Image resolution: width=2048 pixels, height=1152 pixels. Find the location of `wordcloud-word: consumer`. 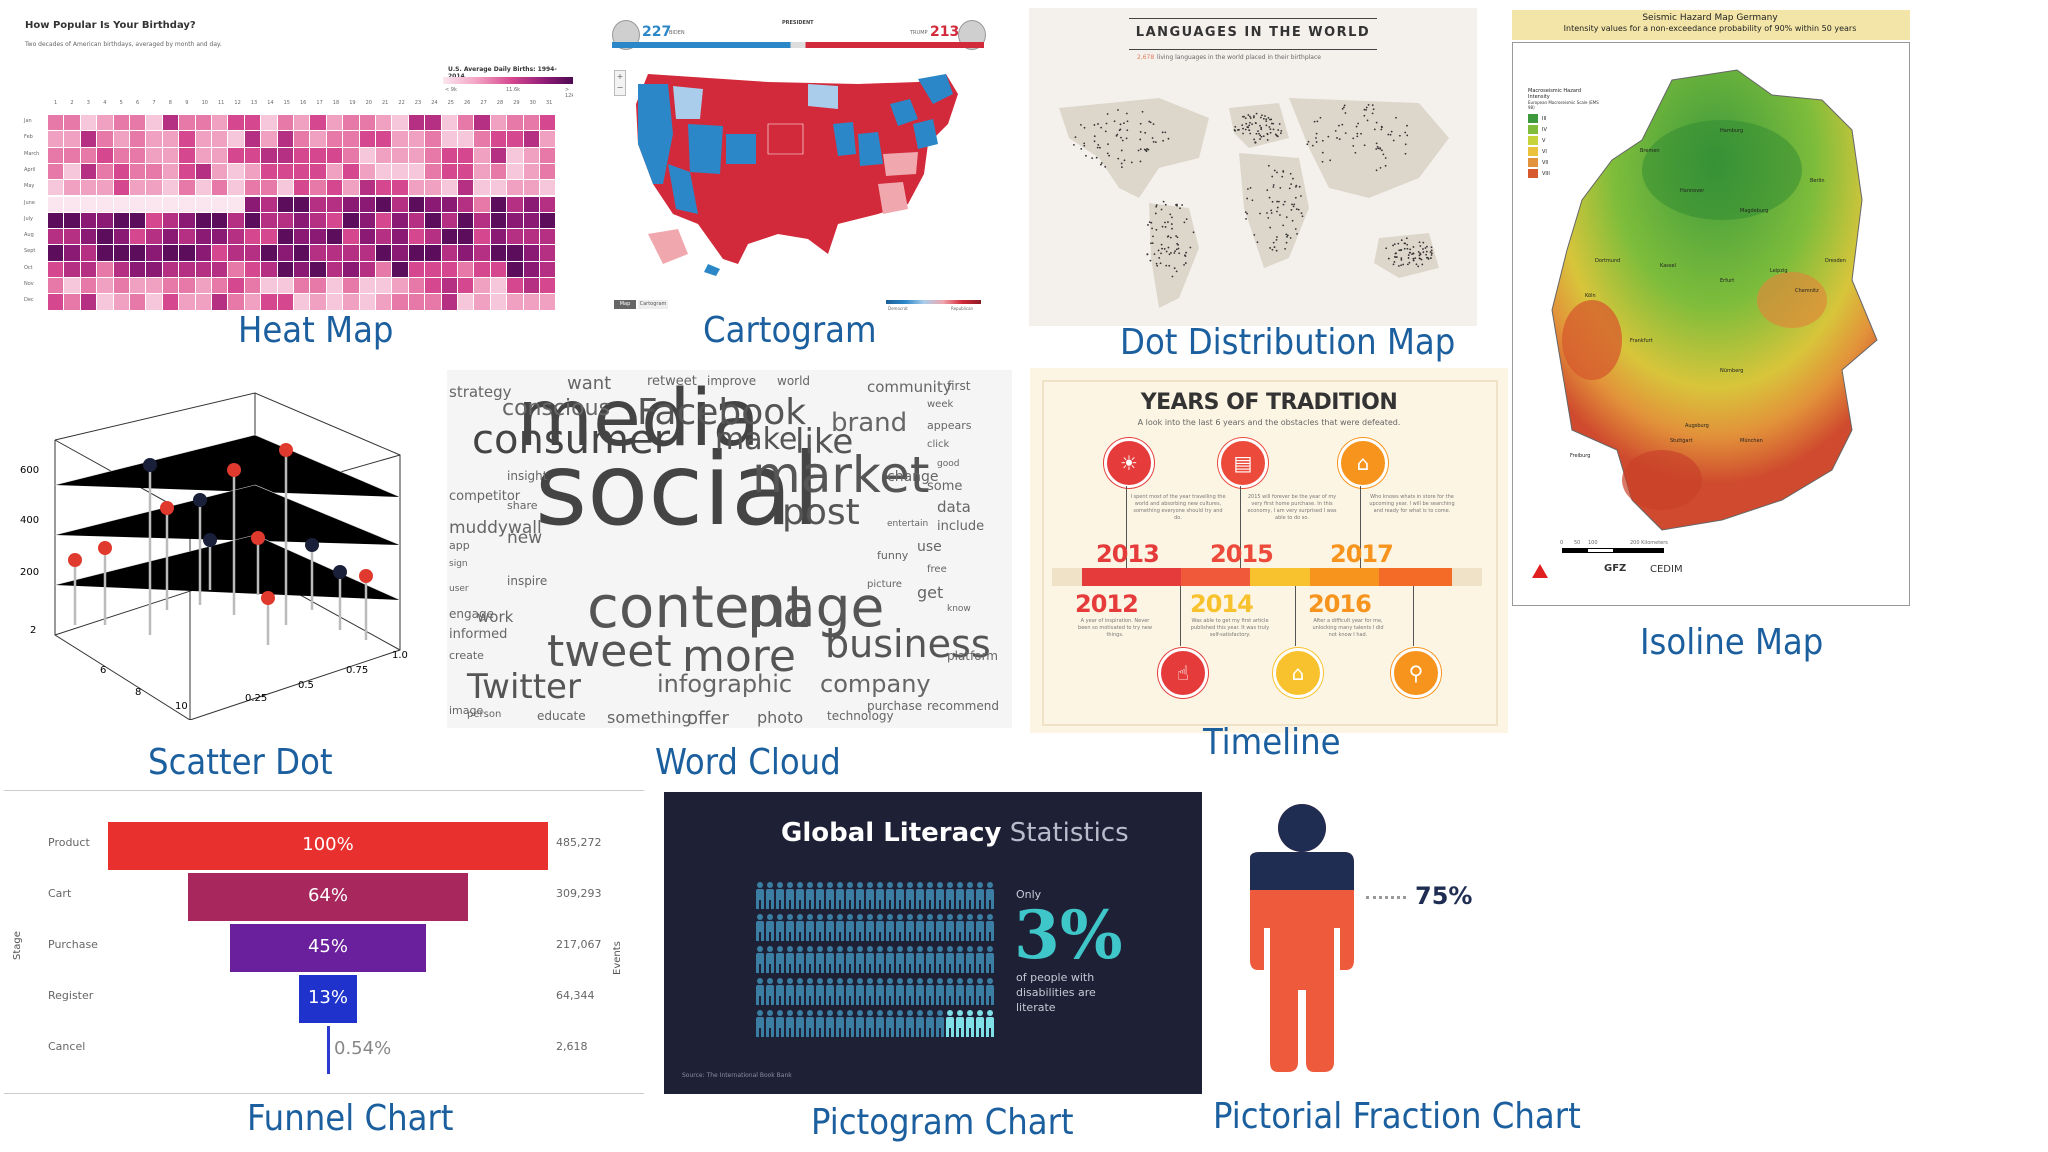

wordcloud-word: consumer is located at coordinates (571, 440).